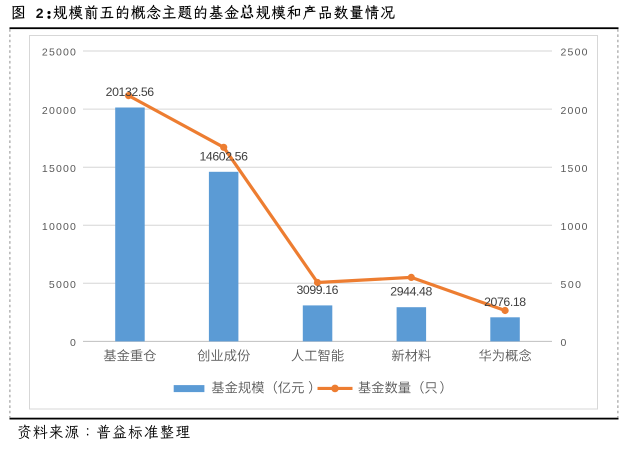 The width and height of the screenshot is (629, 450). What do you see at coordinates (505, 302) in the screenshot?
I see `svg-text: 2076.18` at bounding box center [505, 302].